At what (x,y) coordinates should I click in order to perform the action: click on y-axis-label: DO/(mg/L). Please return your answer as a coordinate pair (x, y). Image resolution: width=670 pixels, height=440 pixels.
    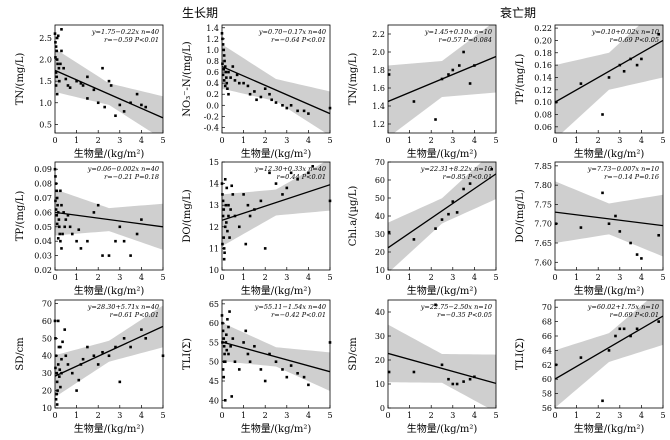
    Looking at the image, I should click on (187, 215).